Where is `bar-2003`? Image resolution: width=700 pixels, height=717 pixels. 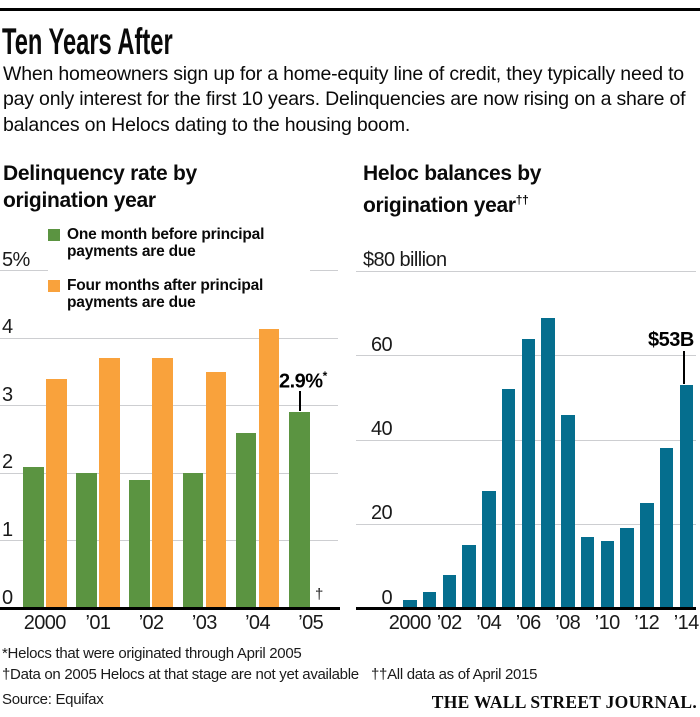
bar-2003 is located at coordinates (469, 577).